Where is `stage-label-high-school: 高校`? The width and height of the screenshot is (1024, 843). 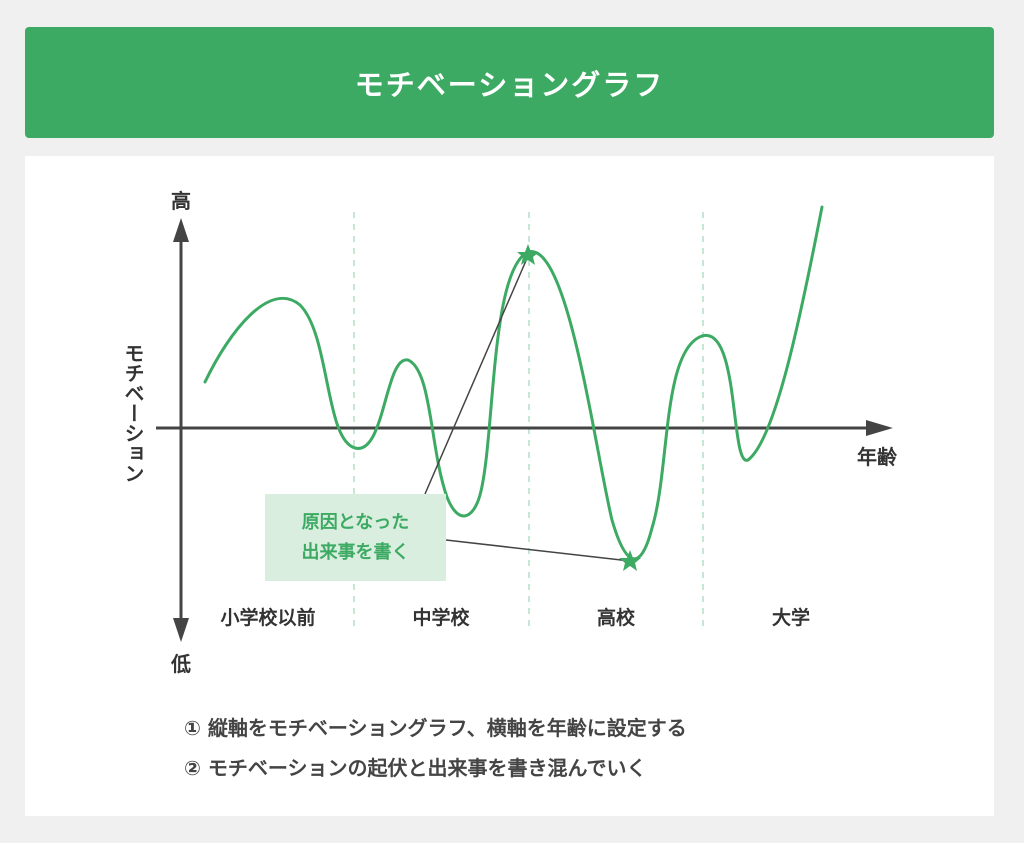
stage-label-high-school: 高校 is located at coordinates (616, 617).